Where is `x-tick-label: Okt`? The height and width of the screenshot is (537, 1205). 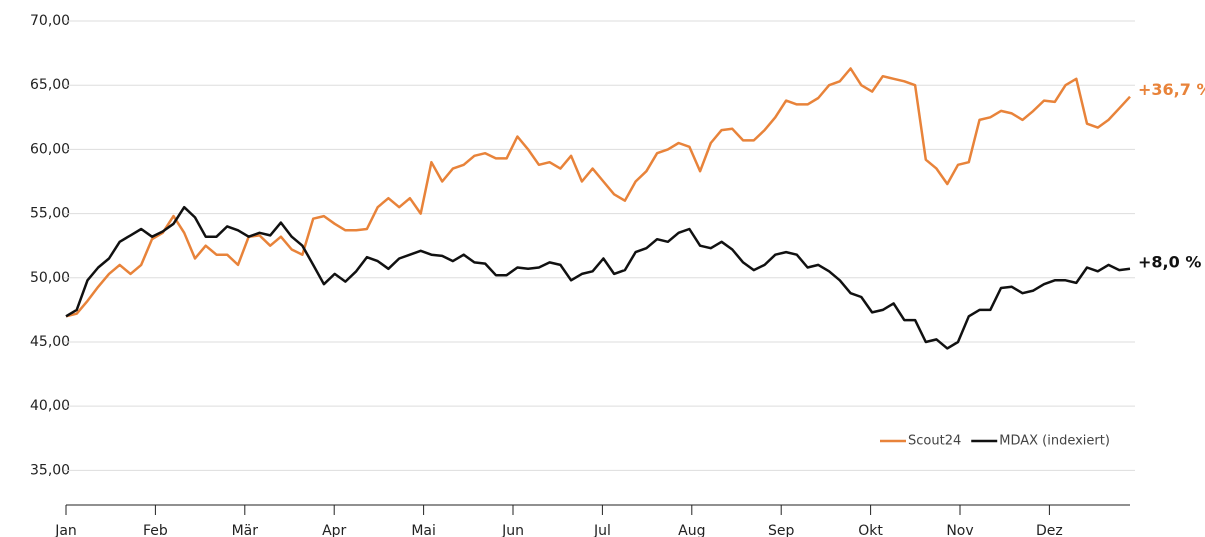 x-tick-label: Okt is located at coordinates (870, 530).